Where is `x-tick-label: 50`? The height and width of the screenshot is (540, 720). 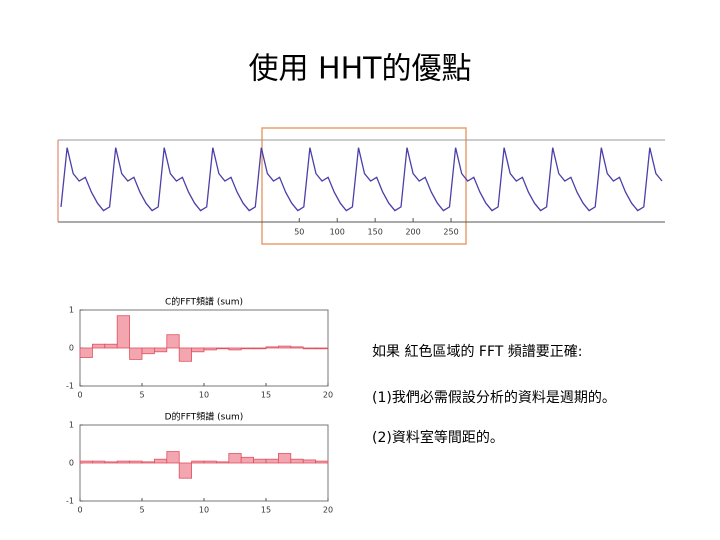
x-tick-label: 50 is located at coordinates (299, 232).